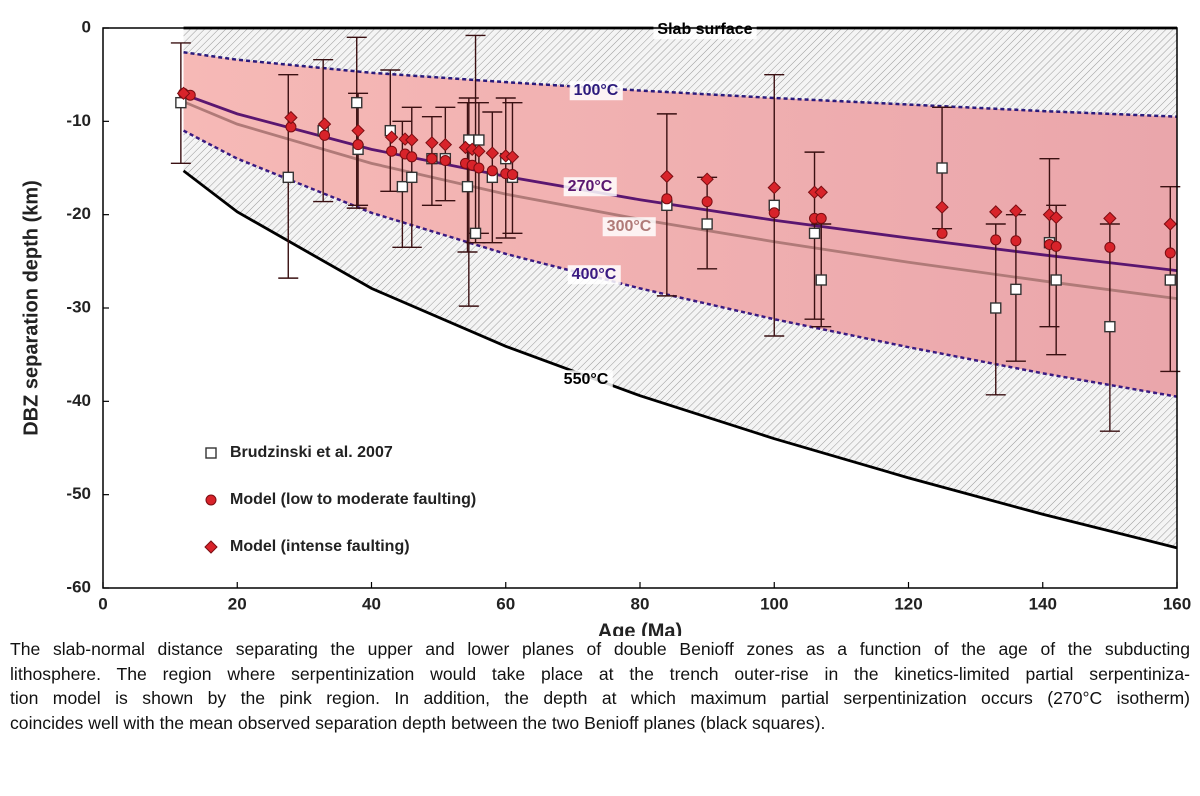 This screenshot has height=796, width=1200. Describe the element at coordinates (505, 603) in the screenshot. I see `x-tick-label: 60` at that location.